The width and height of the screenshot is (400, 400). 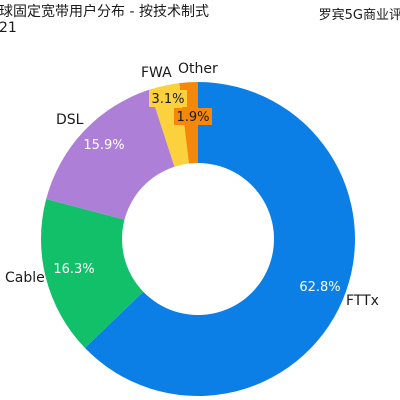 What do you see at coordinates (198, 69) in the screenshot?
I see `category-label-other: Other` at bounding box center [198, 69].